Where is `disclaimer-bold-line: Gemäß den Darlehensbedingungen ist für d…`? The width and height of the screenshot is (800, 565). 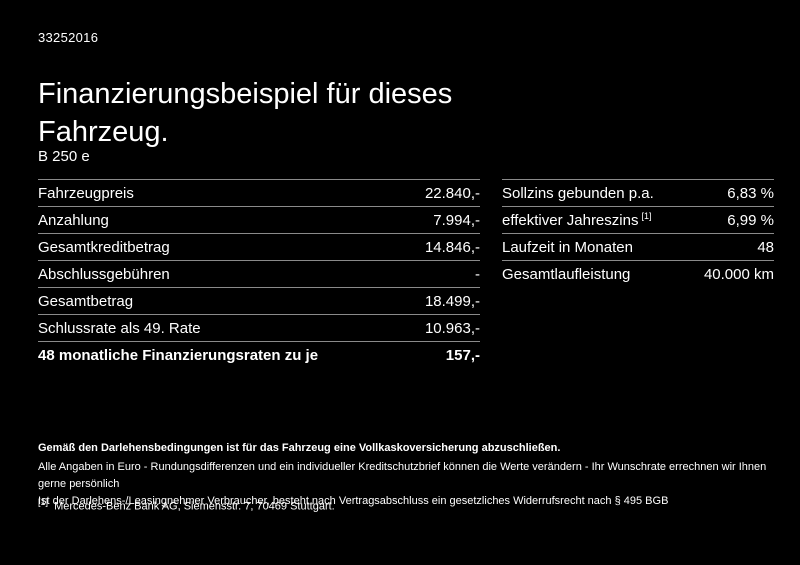 disclaimer-bold-line: Gemäß den Darlehensbedingungen ist für d… is located at coordinates (299, 448).